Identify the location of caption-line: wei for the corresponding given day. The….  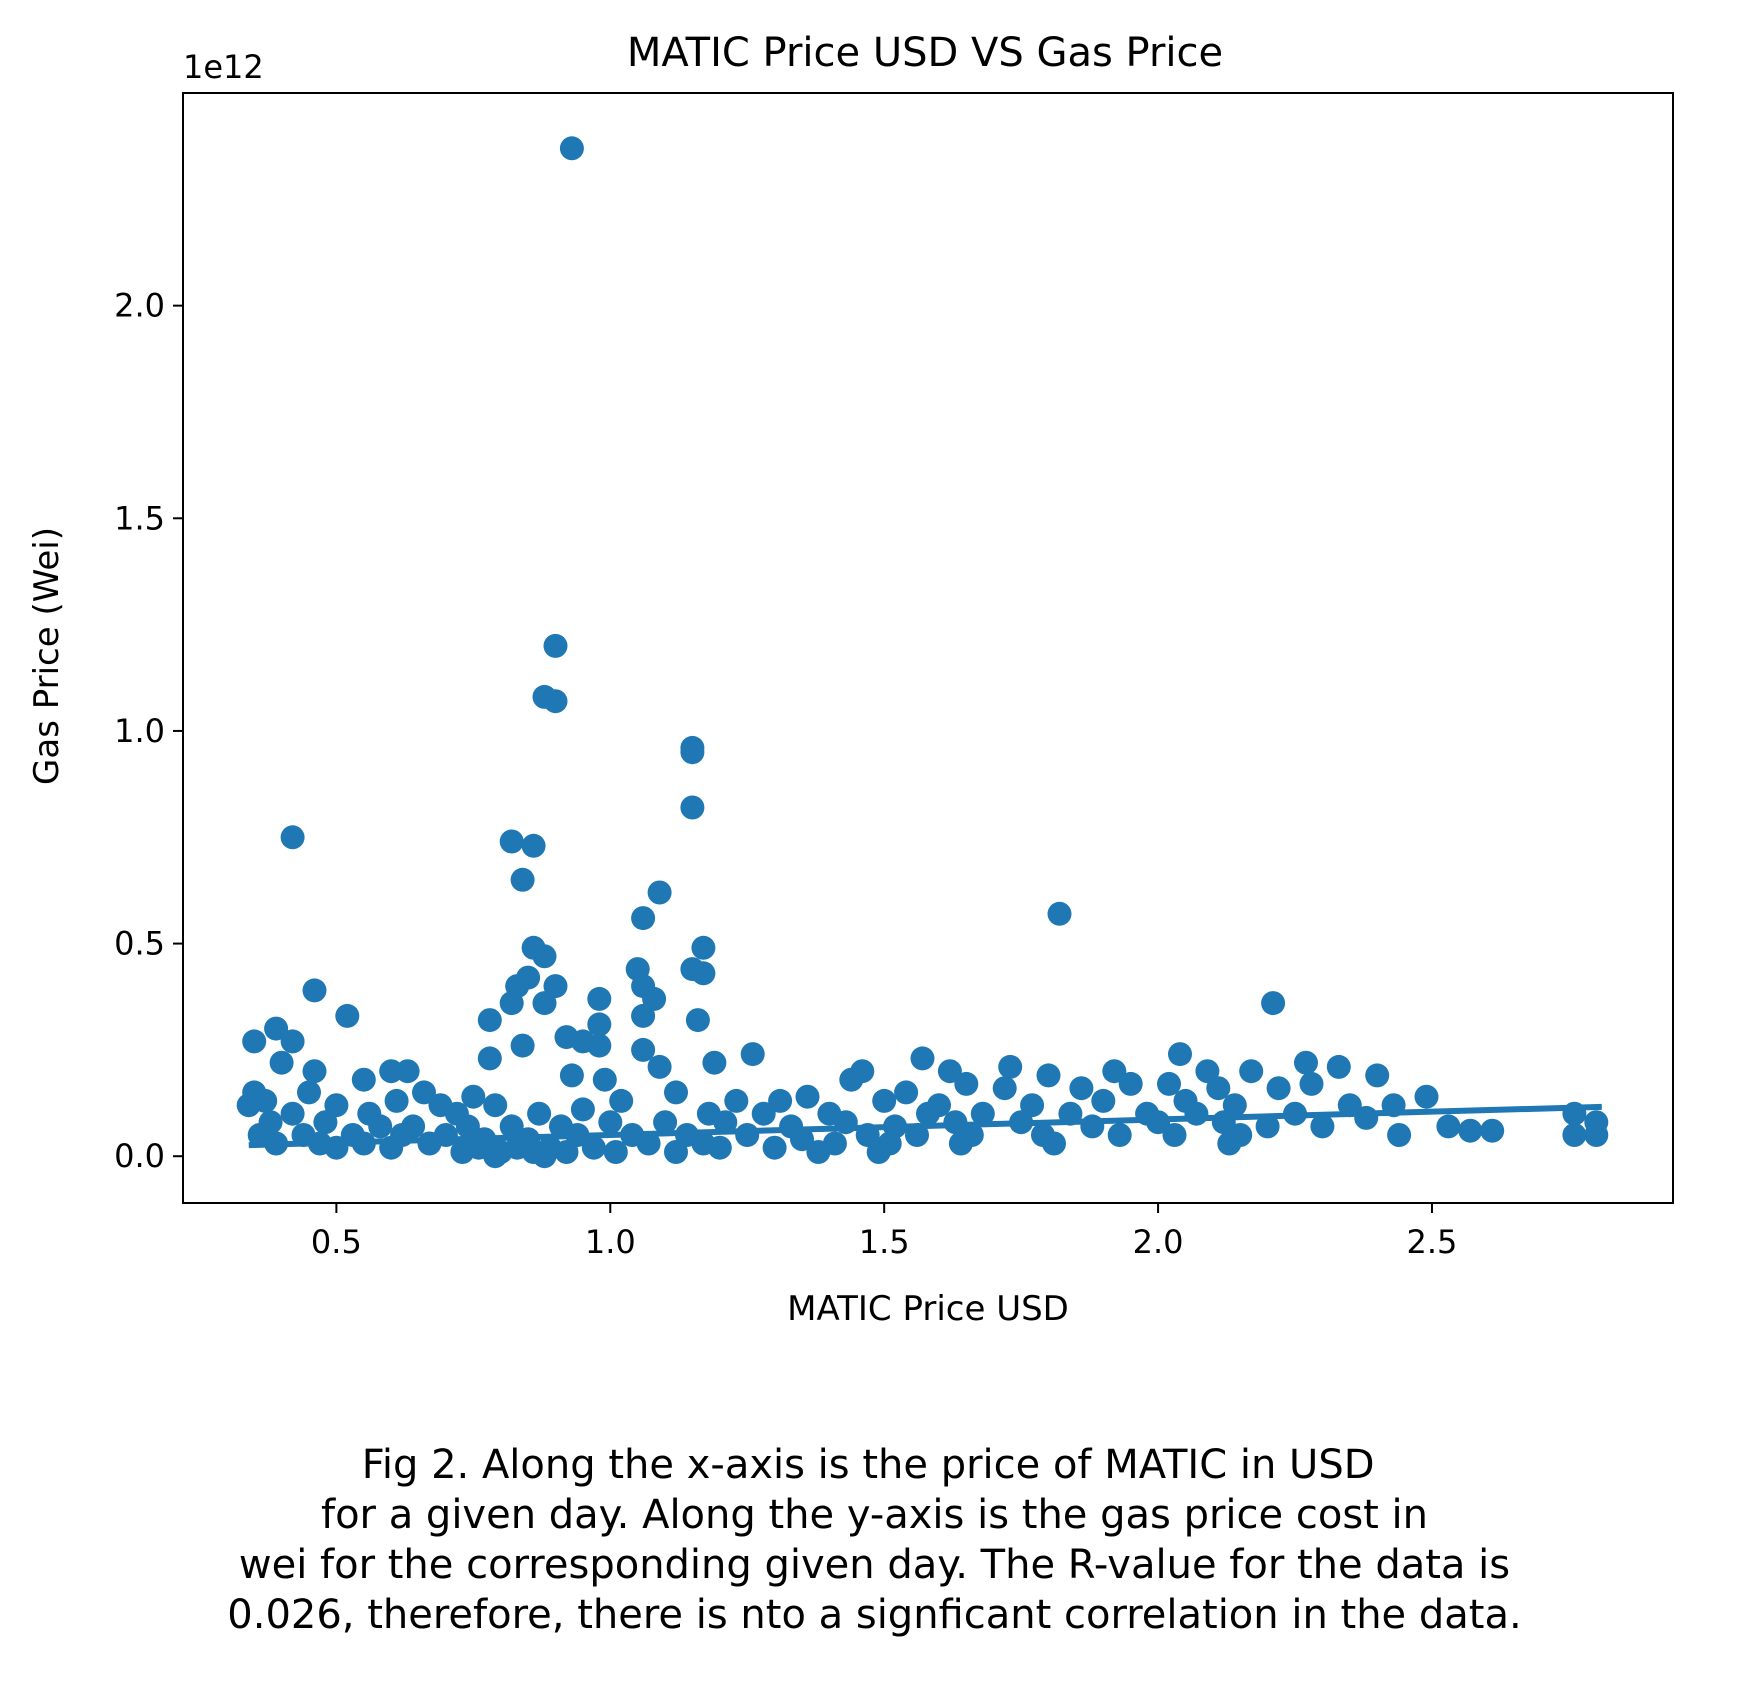
(874, 1565).